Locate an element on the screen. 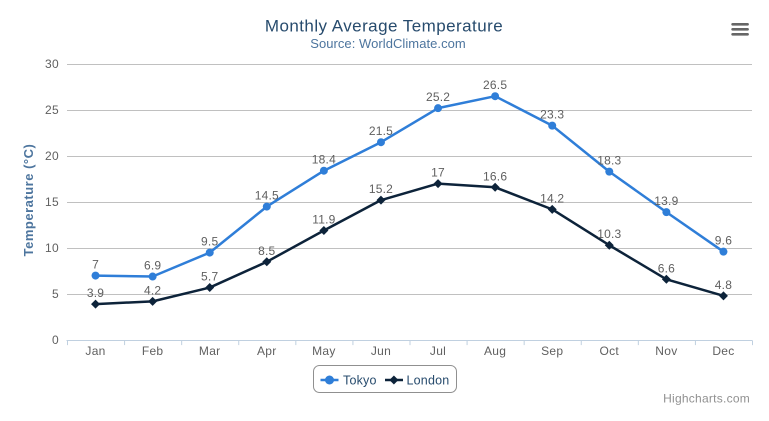 The width and height of the screenshot is (769, 421). svg-text: Feb is located at coordinates (153, 351).